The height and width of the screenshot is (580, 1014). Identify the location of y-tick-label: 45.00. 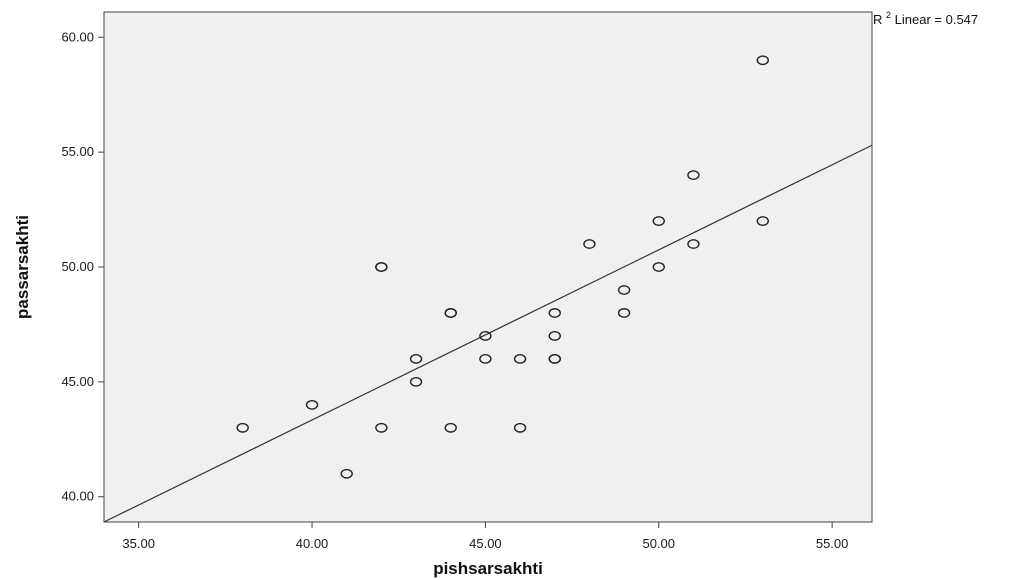
(77, 381).